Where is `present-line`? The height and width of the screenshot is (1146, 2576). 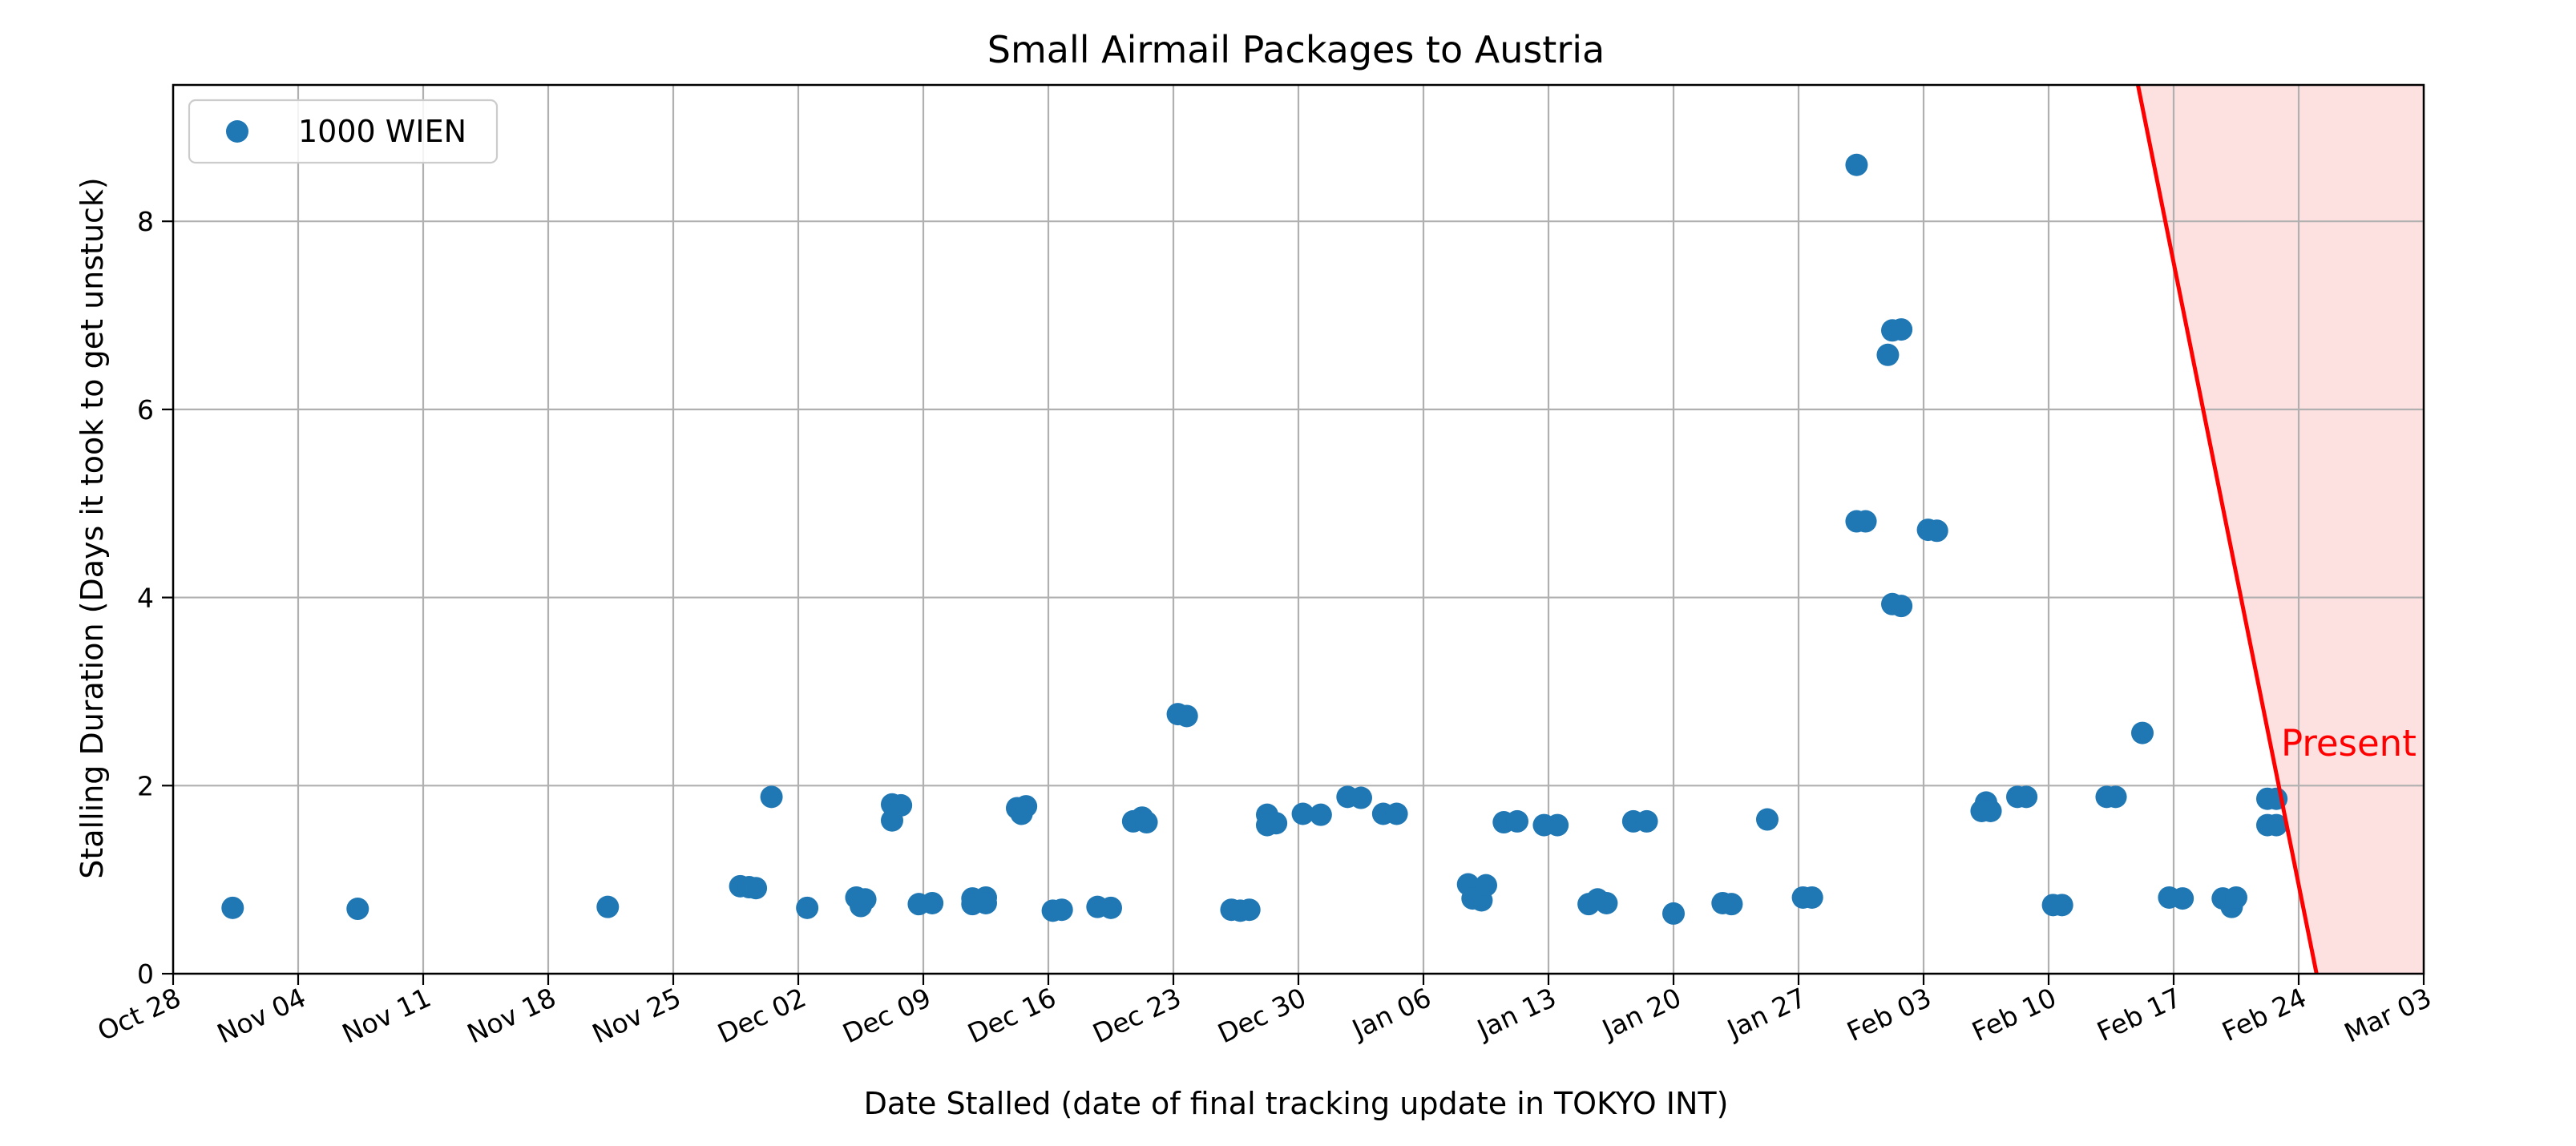
present-line is located at coordinates (2227, 529).